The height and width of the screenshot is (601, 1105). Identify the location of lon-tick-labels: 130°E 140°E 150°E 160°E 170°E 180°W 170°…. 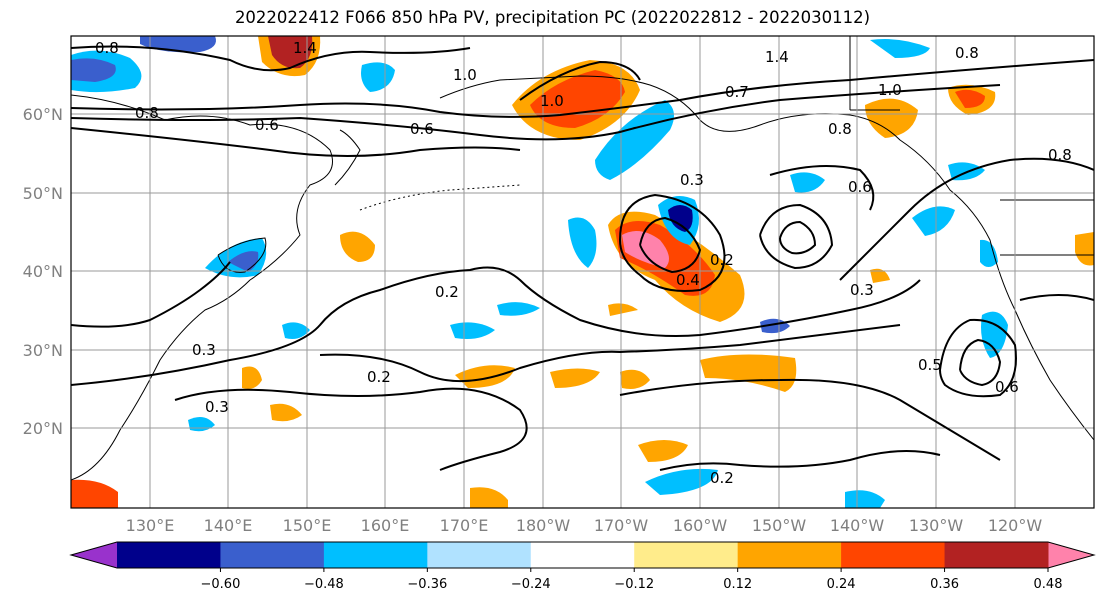
(584, 525).